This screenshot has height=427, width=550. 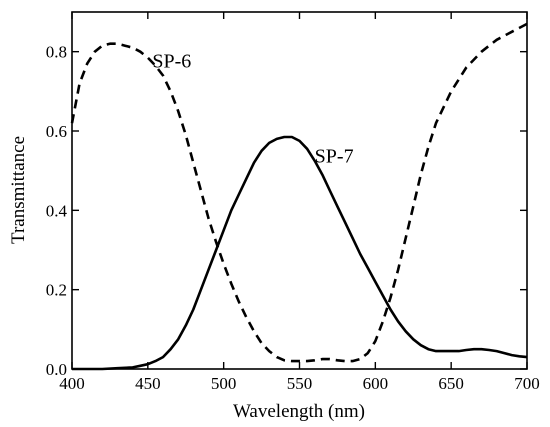 What do you see at coordinates (299, 411) in the screenshot?
I see `x-axis-title: Wavelength (nm)` at bounding box center [299, 411].